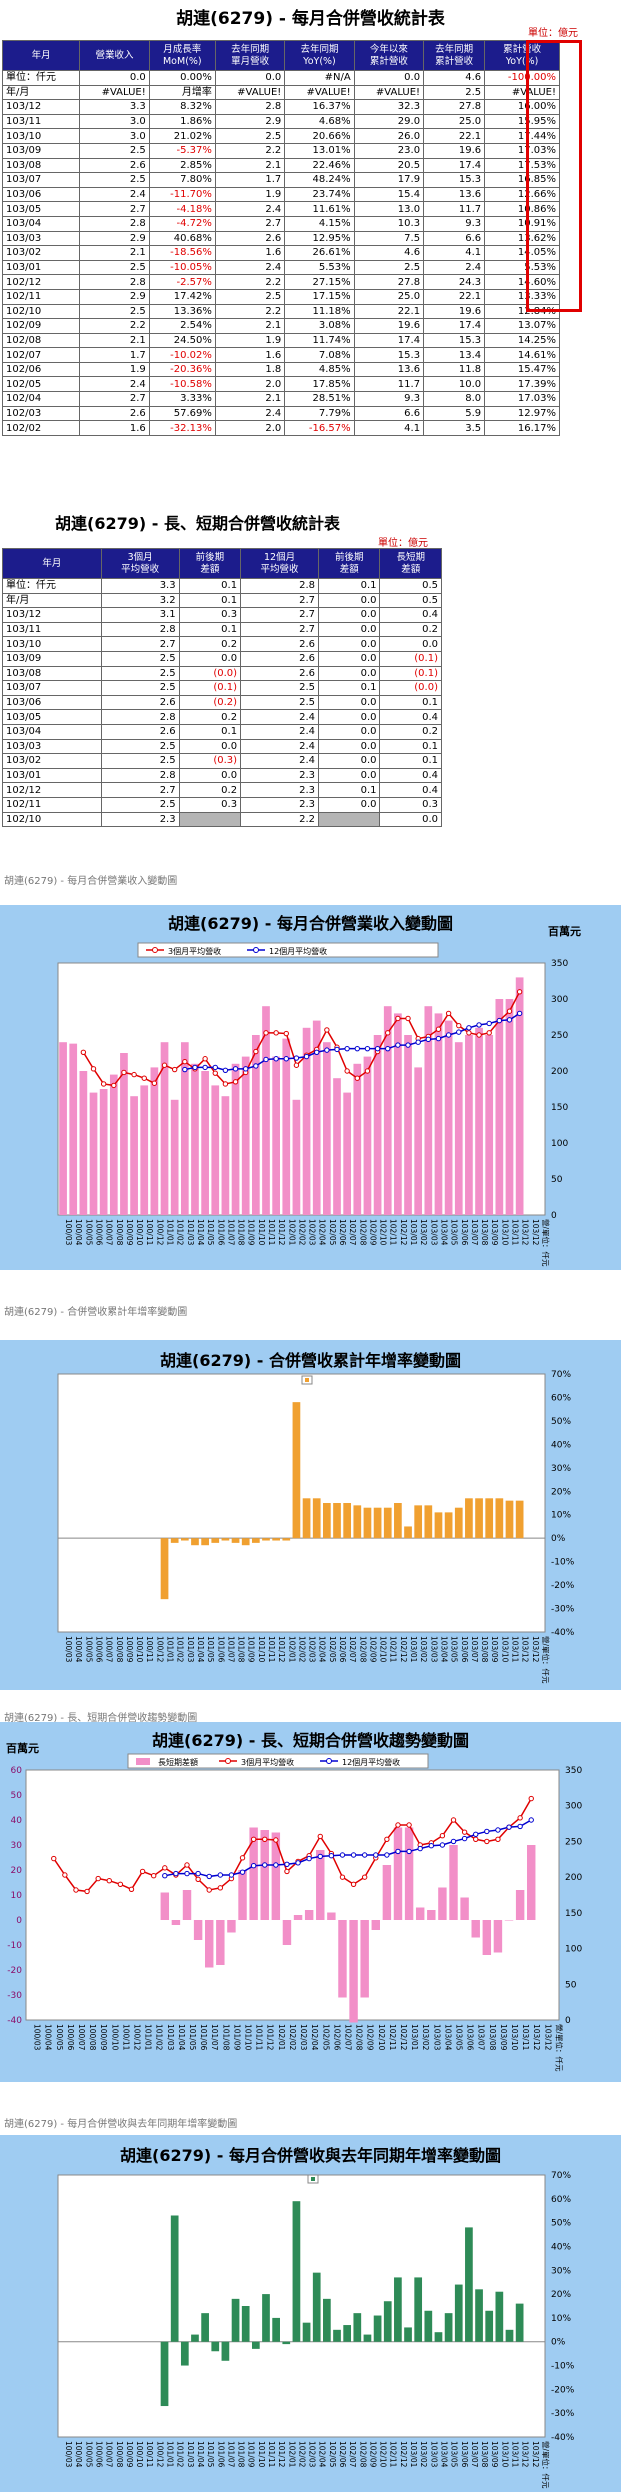  What do you see at coordinates (143, 1761) in the screenshot?
I see `legend-swatch` at bounding box center [143, 1761].